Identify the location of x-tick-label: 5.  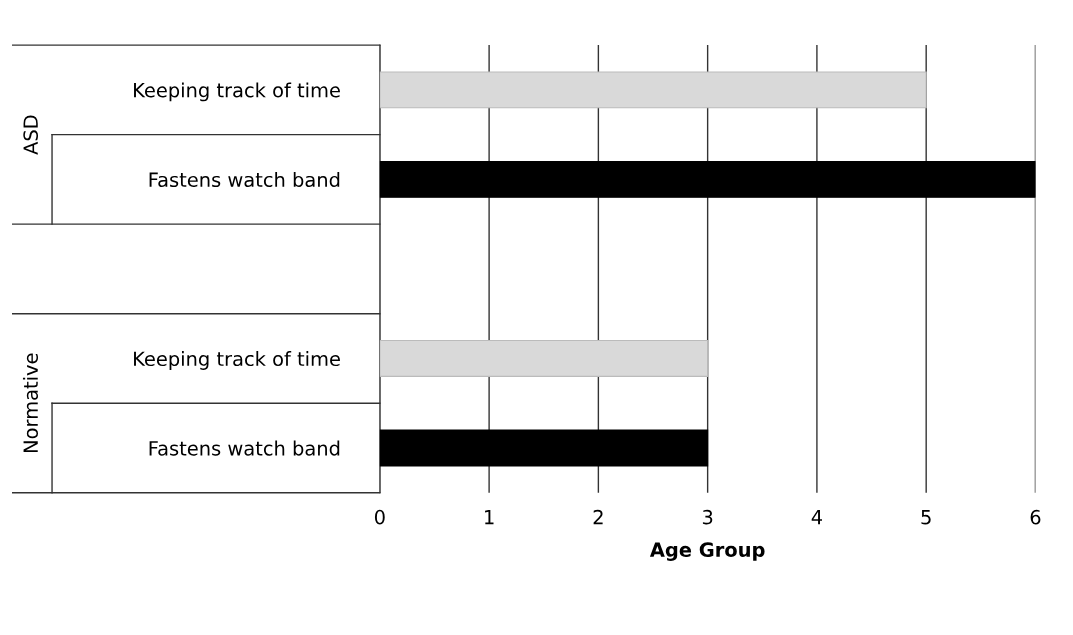
(926, 517).